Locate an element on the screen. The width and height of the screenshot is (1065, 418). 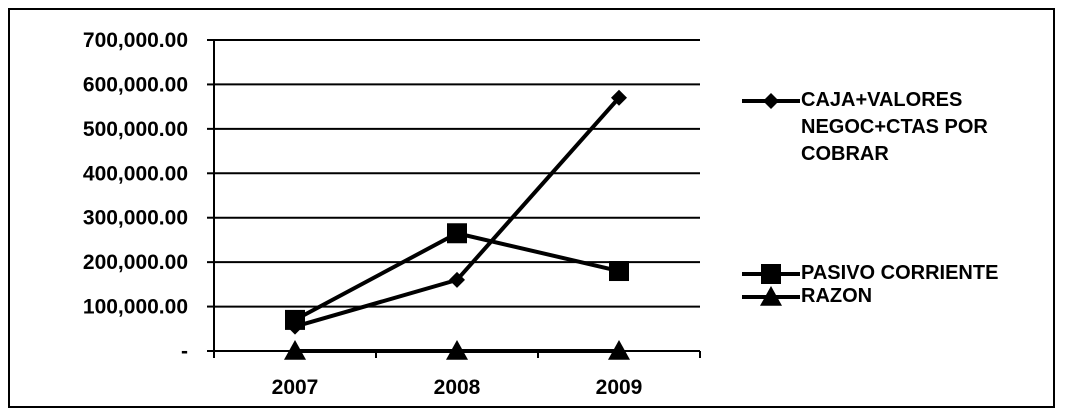
x-tick-labels: 2007 2008 2009 is located at coordinates (457, 387).